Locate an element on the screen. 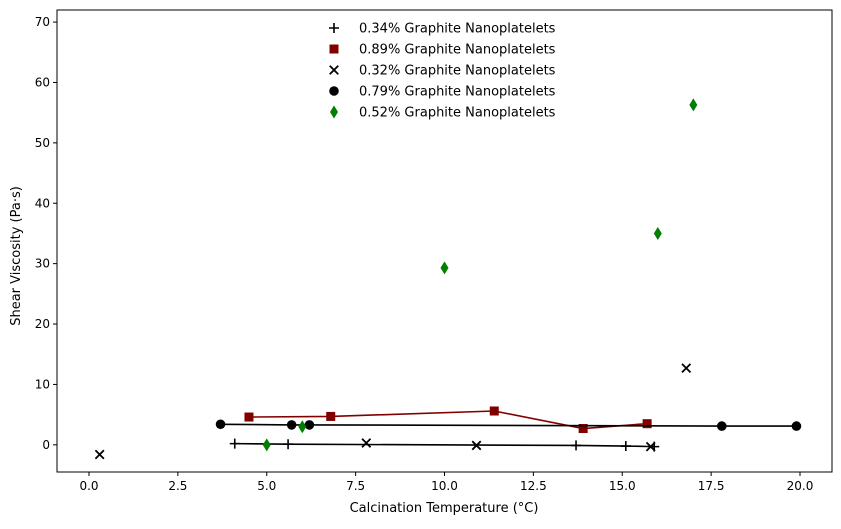 Image resolution: width=841 pixels, height=529 pixels. y-tick-label: 60 is located at coordinates (42, 82).